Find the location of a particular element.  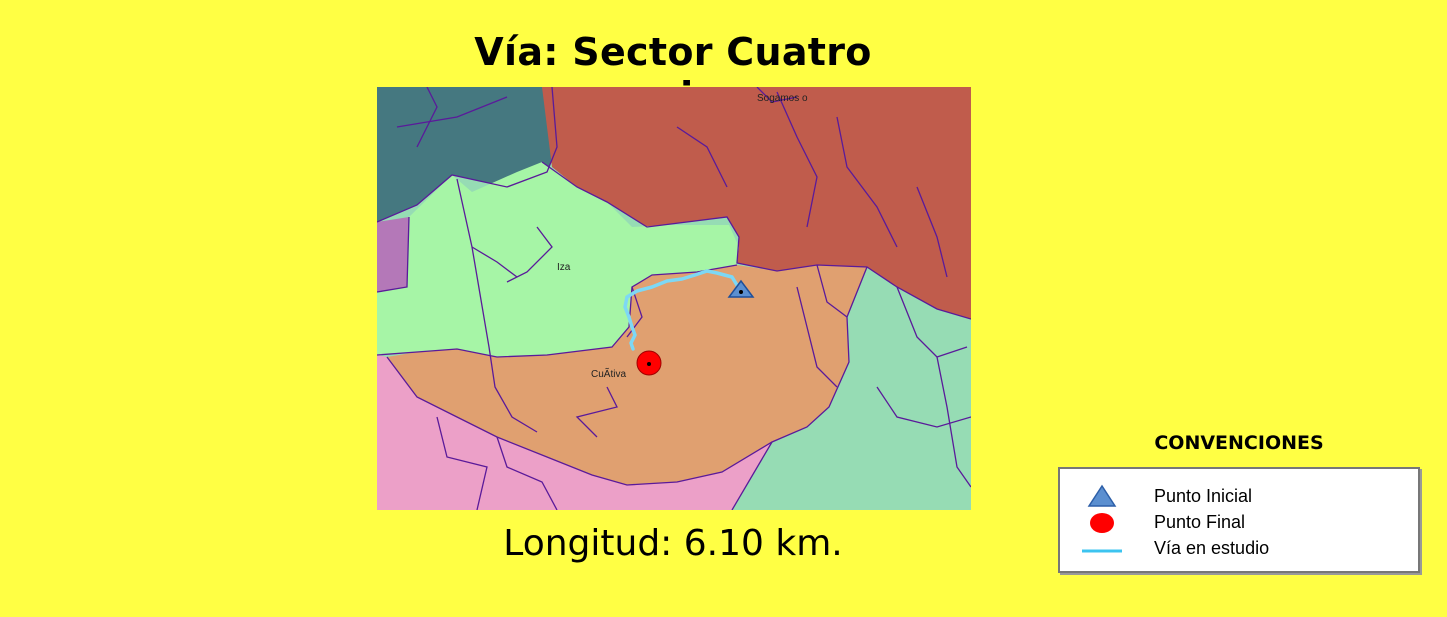

start-point-marker is located at coordinates (741, 288).